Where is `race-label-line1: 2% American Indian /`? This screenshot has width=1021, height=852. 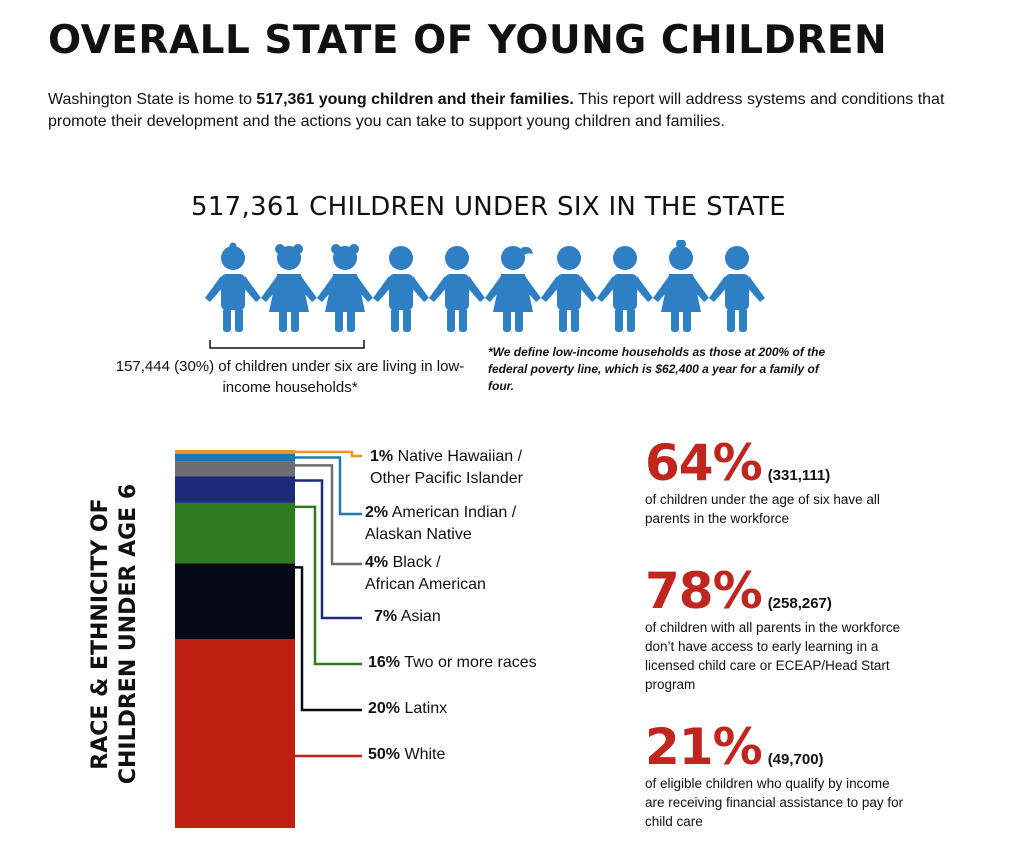
race-label-line1: 2% American Indian / is located at coordinates (440, 513).